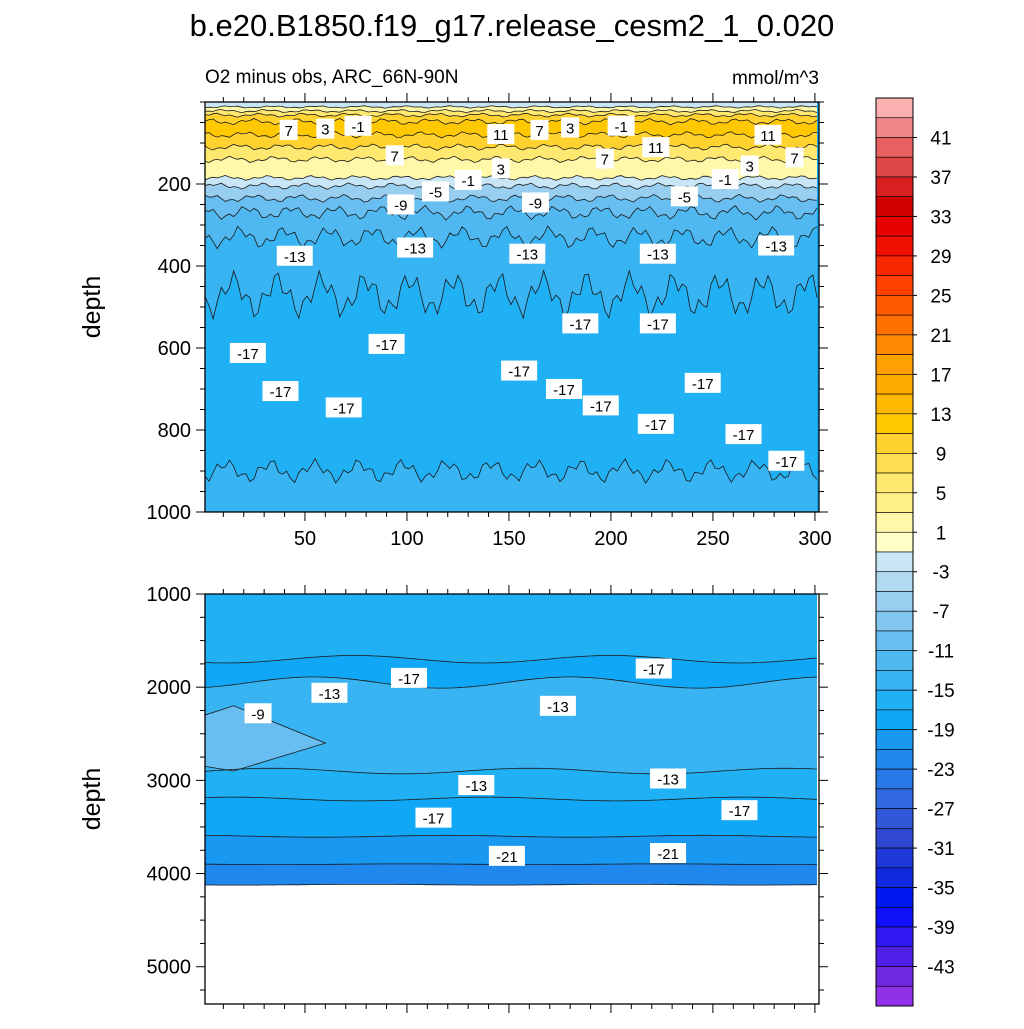 The image size is (1024, 1029). I want to click on colorbar-tick-label: -27, so click(940, 810).